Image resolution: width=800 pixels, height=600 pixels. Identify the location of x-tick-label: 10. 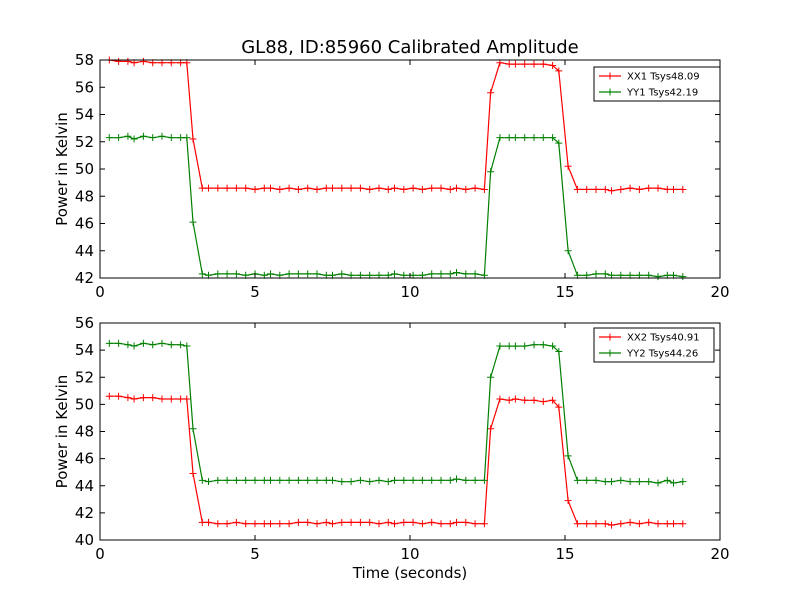
(409, 554).